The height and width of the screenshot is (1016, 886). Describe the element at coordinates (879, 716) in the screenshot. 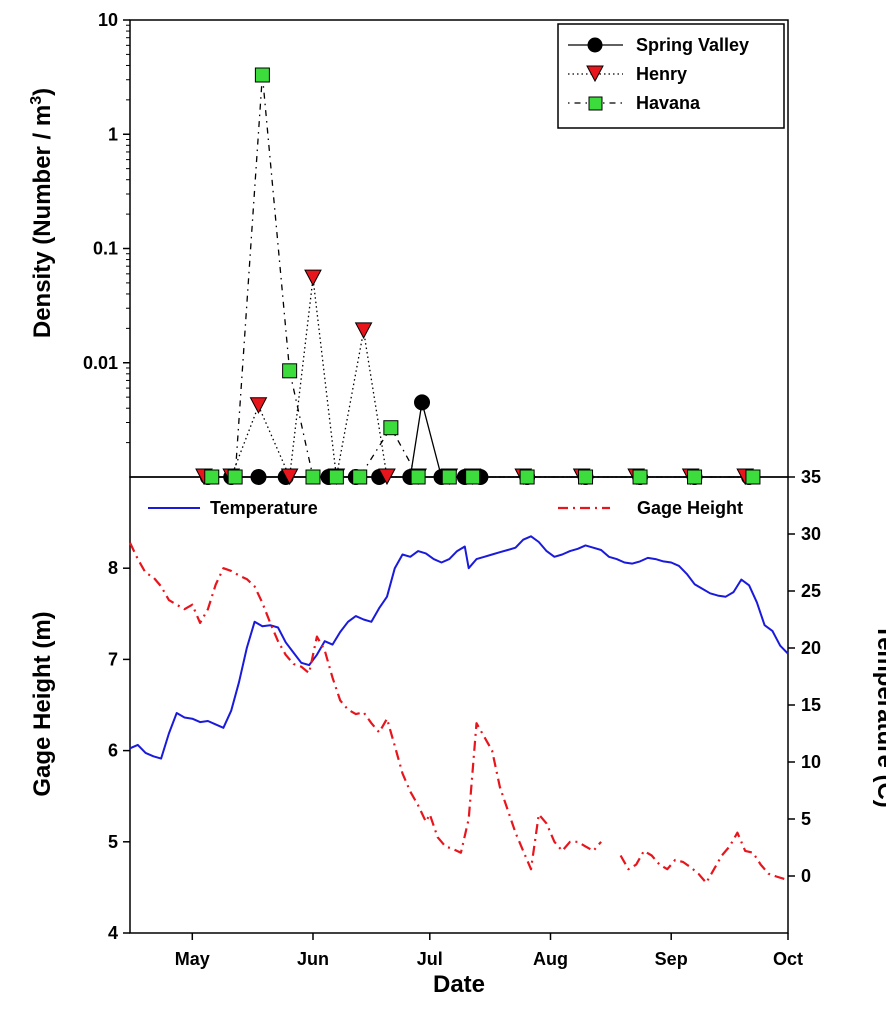

I see `bottom-right-y-axis-title: Temperature (C)` at that location.